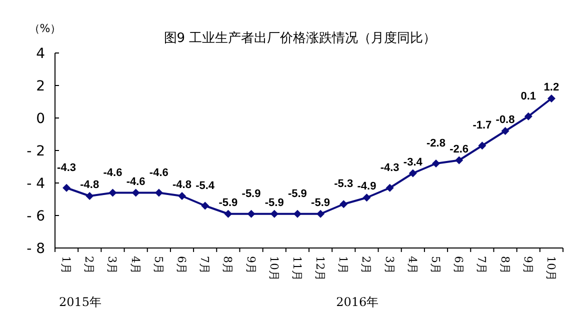 This screenshot has height=323, width=579. I want to click on data-label: 0.1, so click(528, 96).